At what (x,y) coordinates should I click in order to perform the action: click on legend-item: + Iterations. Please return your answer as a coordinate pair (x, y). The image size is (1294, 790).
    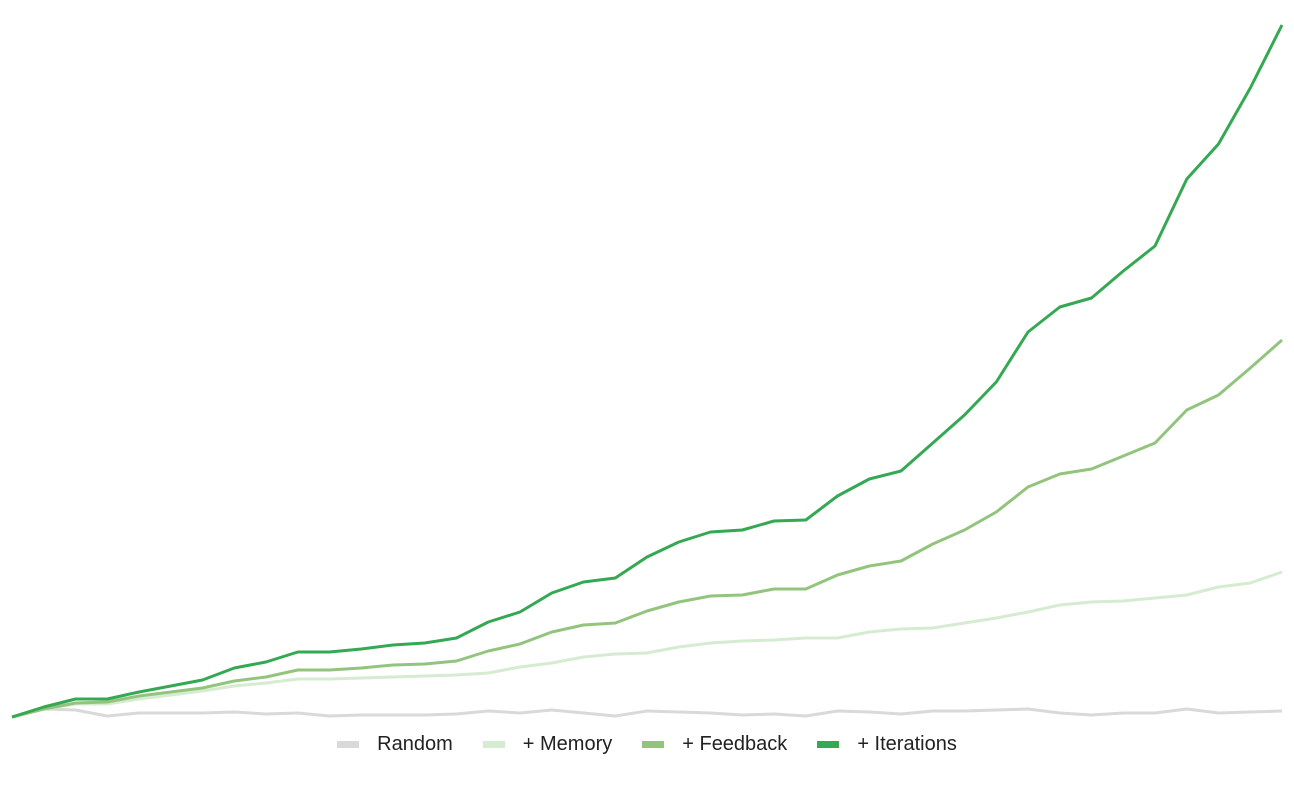
    Looking at the image, I should click on (887, 744).